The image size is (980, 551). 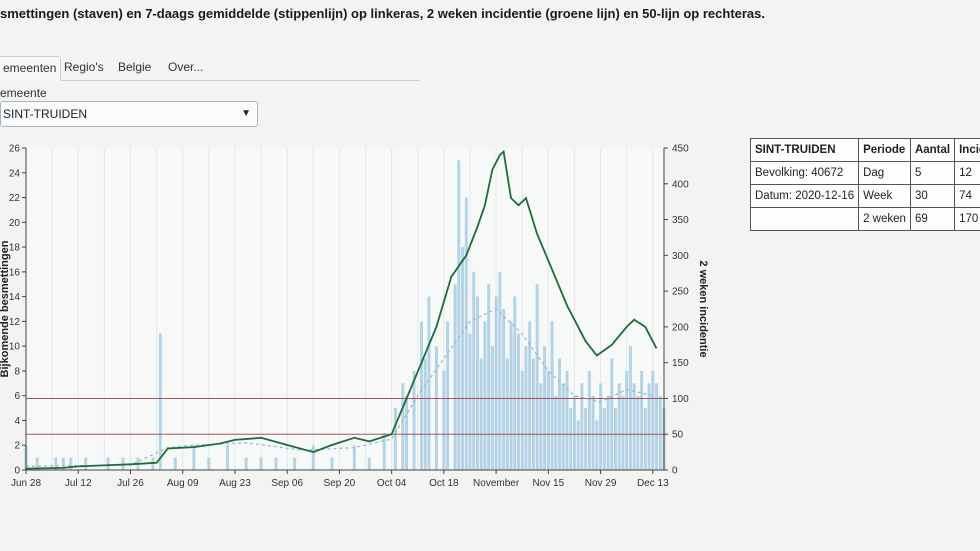 What do you see at coordinates (601, 483) in the screenshot?
I see `x-tick-label: Nov 29` at bounding box center [601, 483].